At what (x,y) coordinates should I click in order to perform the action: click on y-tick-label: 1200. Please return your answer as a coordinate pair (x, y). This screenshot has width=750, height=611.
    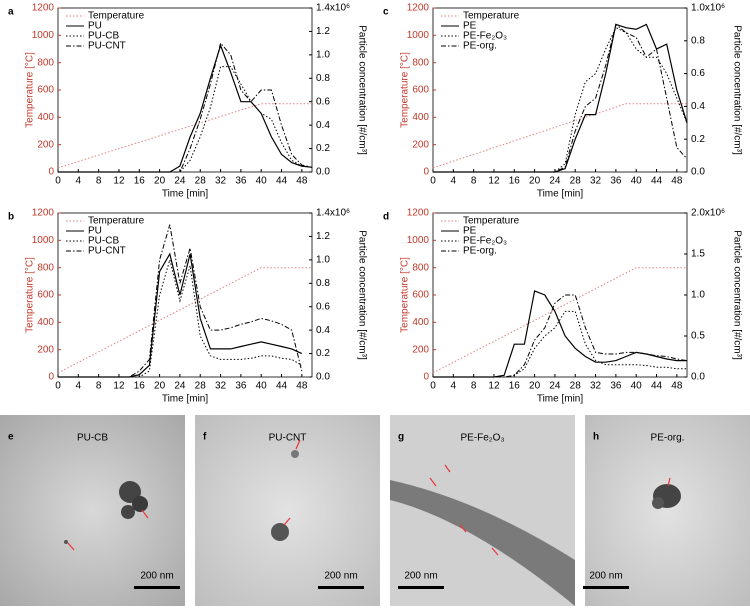
    Looking at the image, I should click on (43, 213).